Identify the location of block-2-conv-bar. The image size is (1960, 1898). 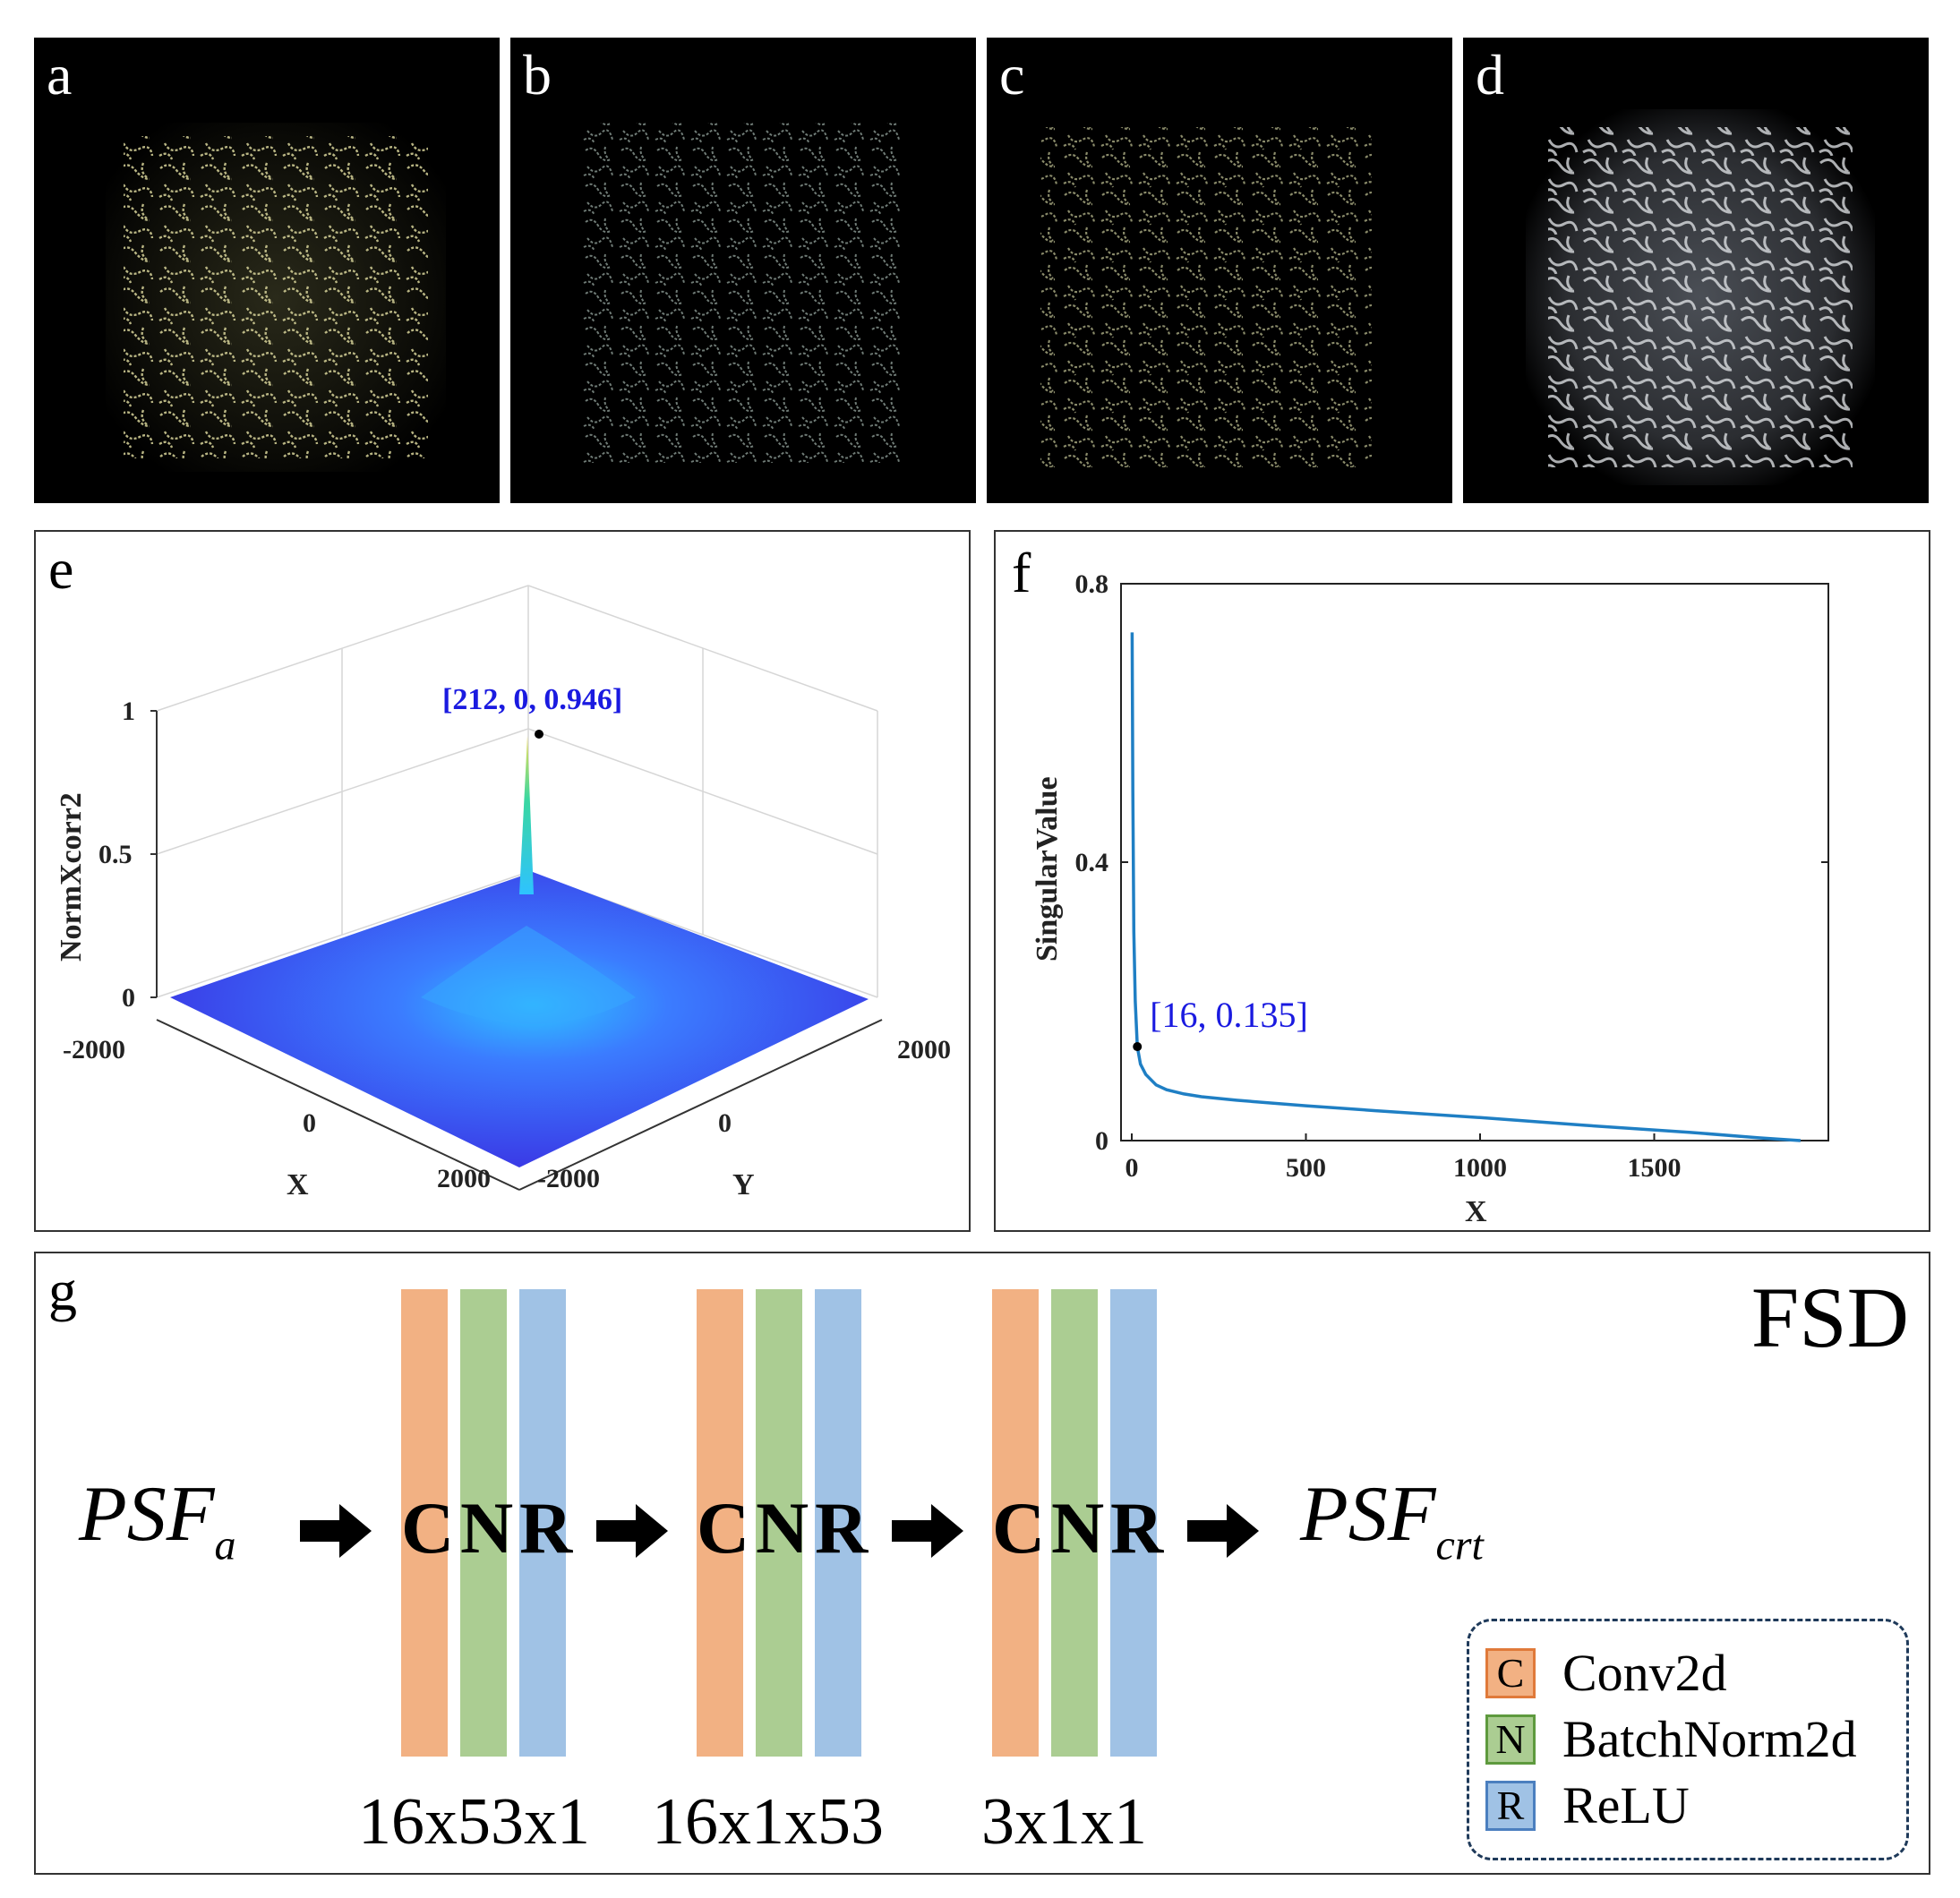
(720, 1523).